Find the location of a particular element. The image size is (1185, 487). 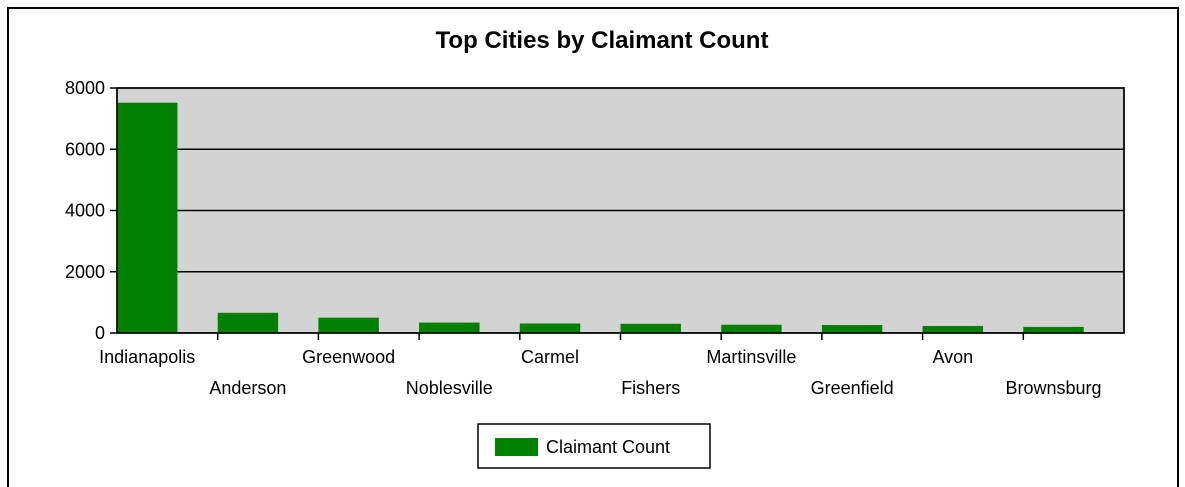

x-tick-label: Anderson is located at coordinates (247, 388).